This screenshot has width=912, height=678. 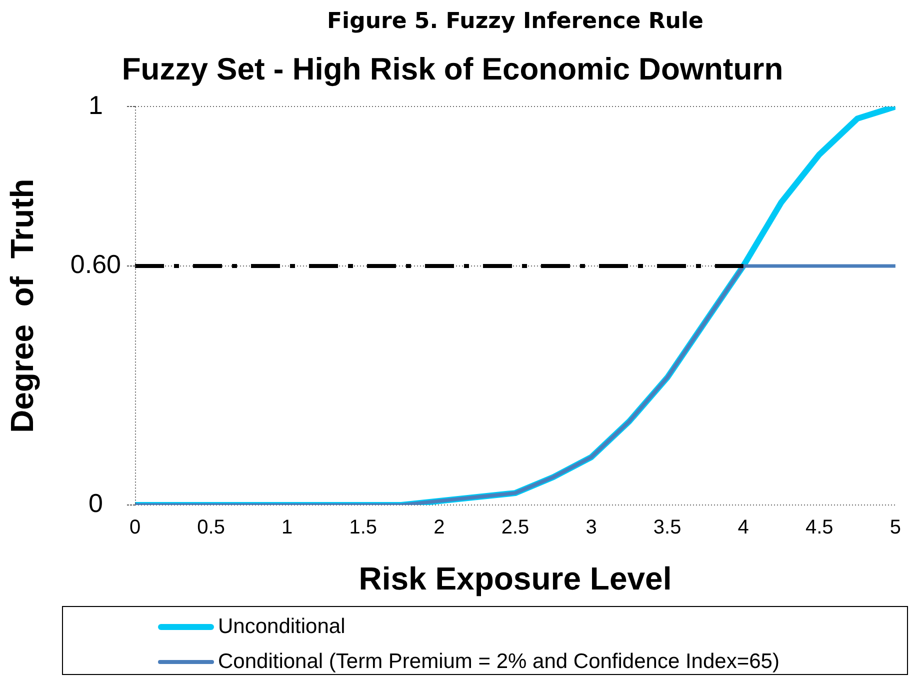 I want to click on y-tick-label: 1, so click(x=95, y=105).